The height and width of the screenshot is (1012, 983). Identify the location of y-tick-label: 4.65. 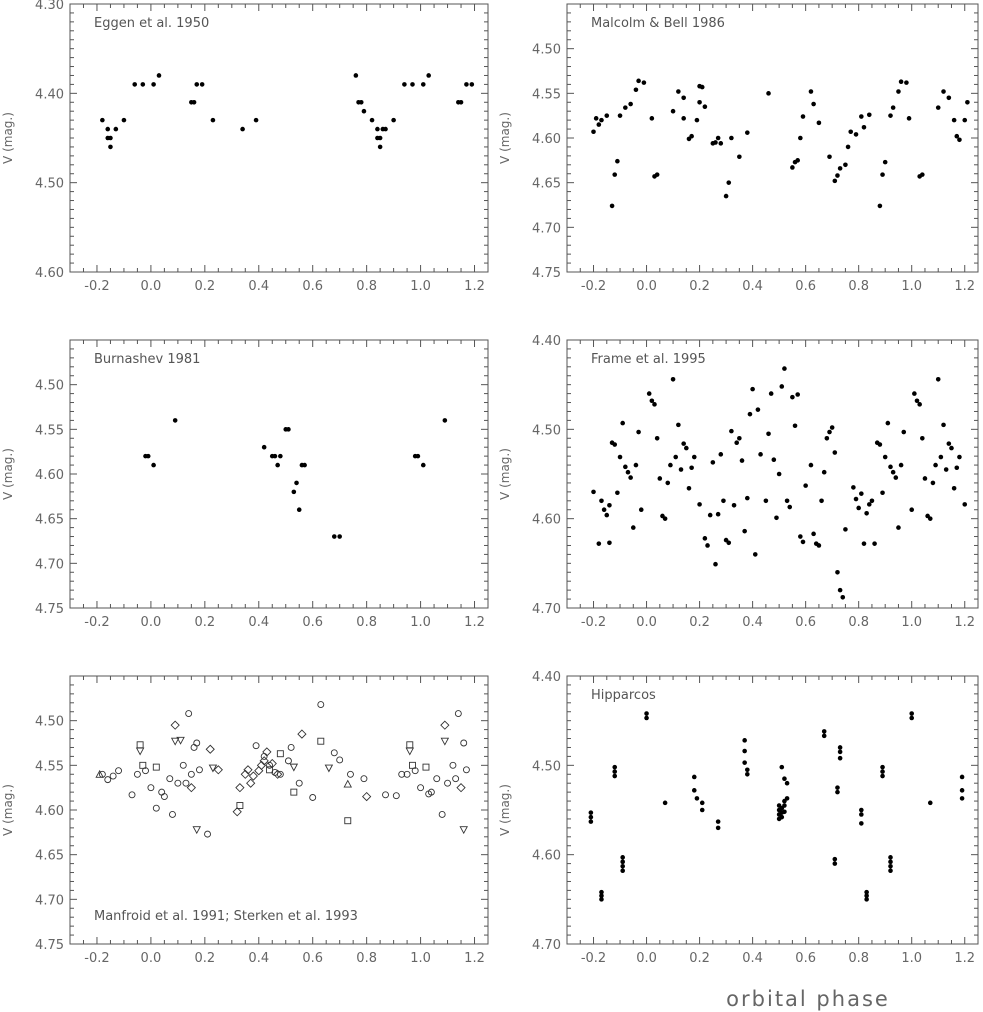
(49, 856).